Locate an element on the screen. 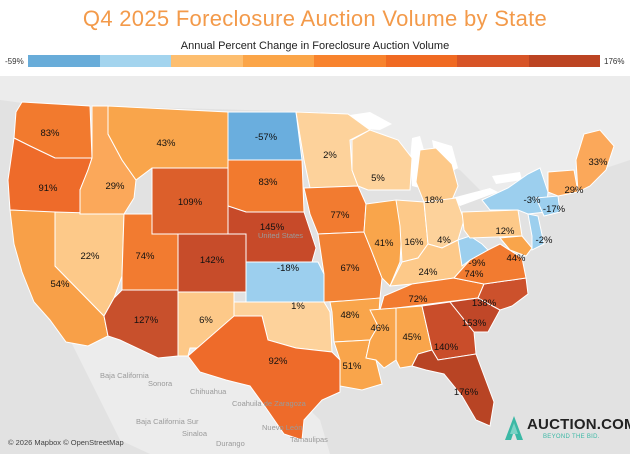  logo-wordmark: AUCTION.COM is located at coordinates (578, 424).